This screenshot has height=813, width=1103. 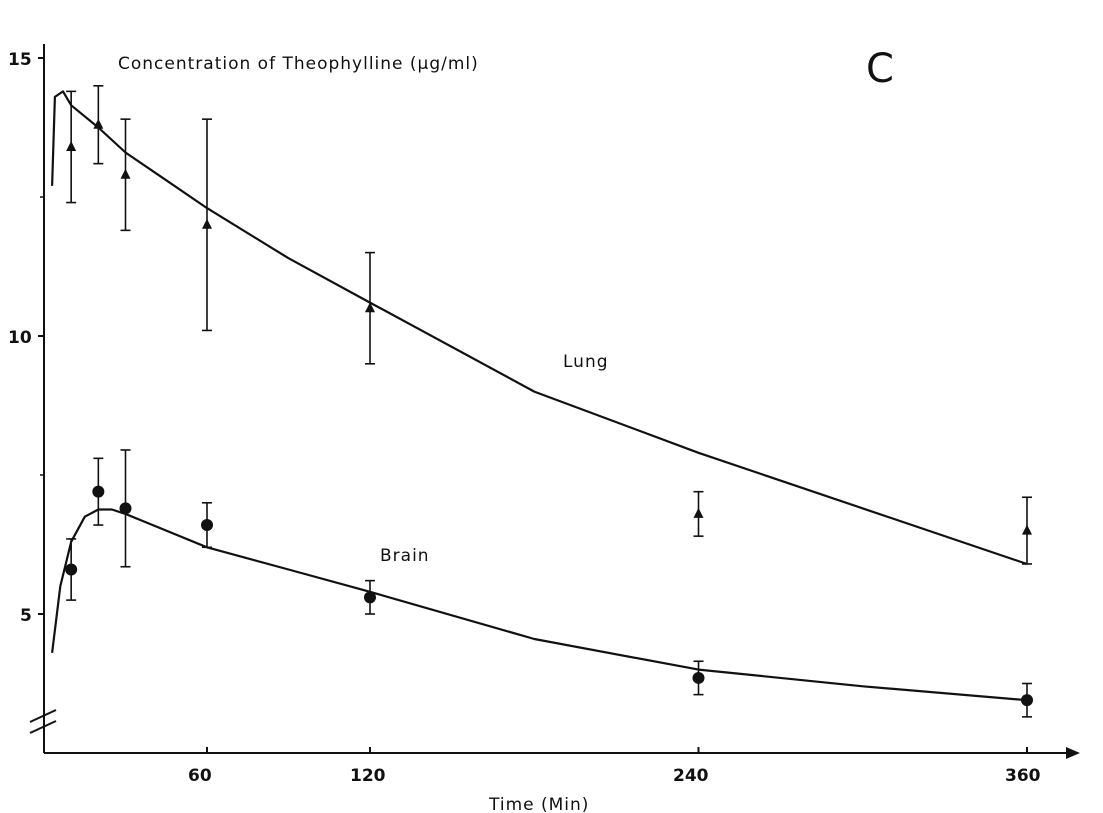 What do you see at coordinates (200, 776) in the screenshot?
I see `x-tick-label-60: 60` at bounding box center [200, 776].